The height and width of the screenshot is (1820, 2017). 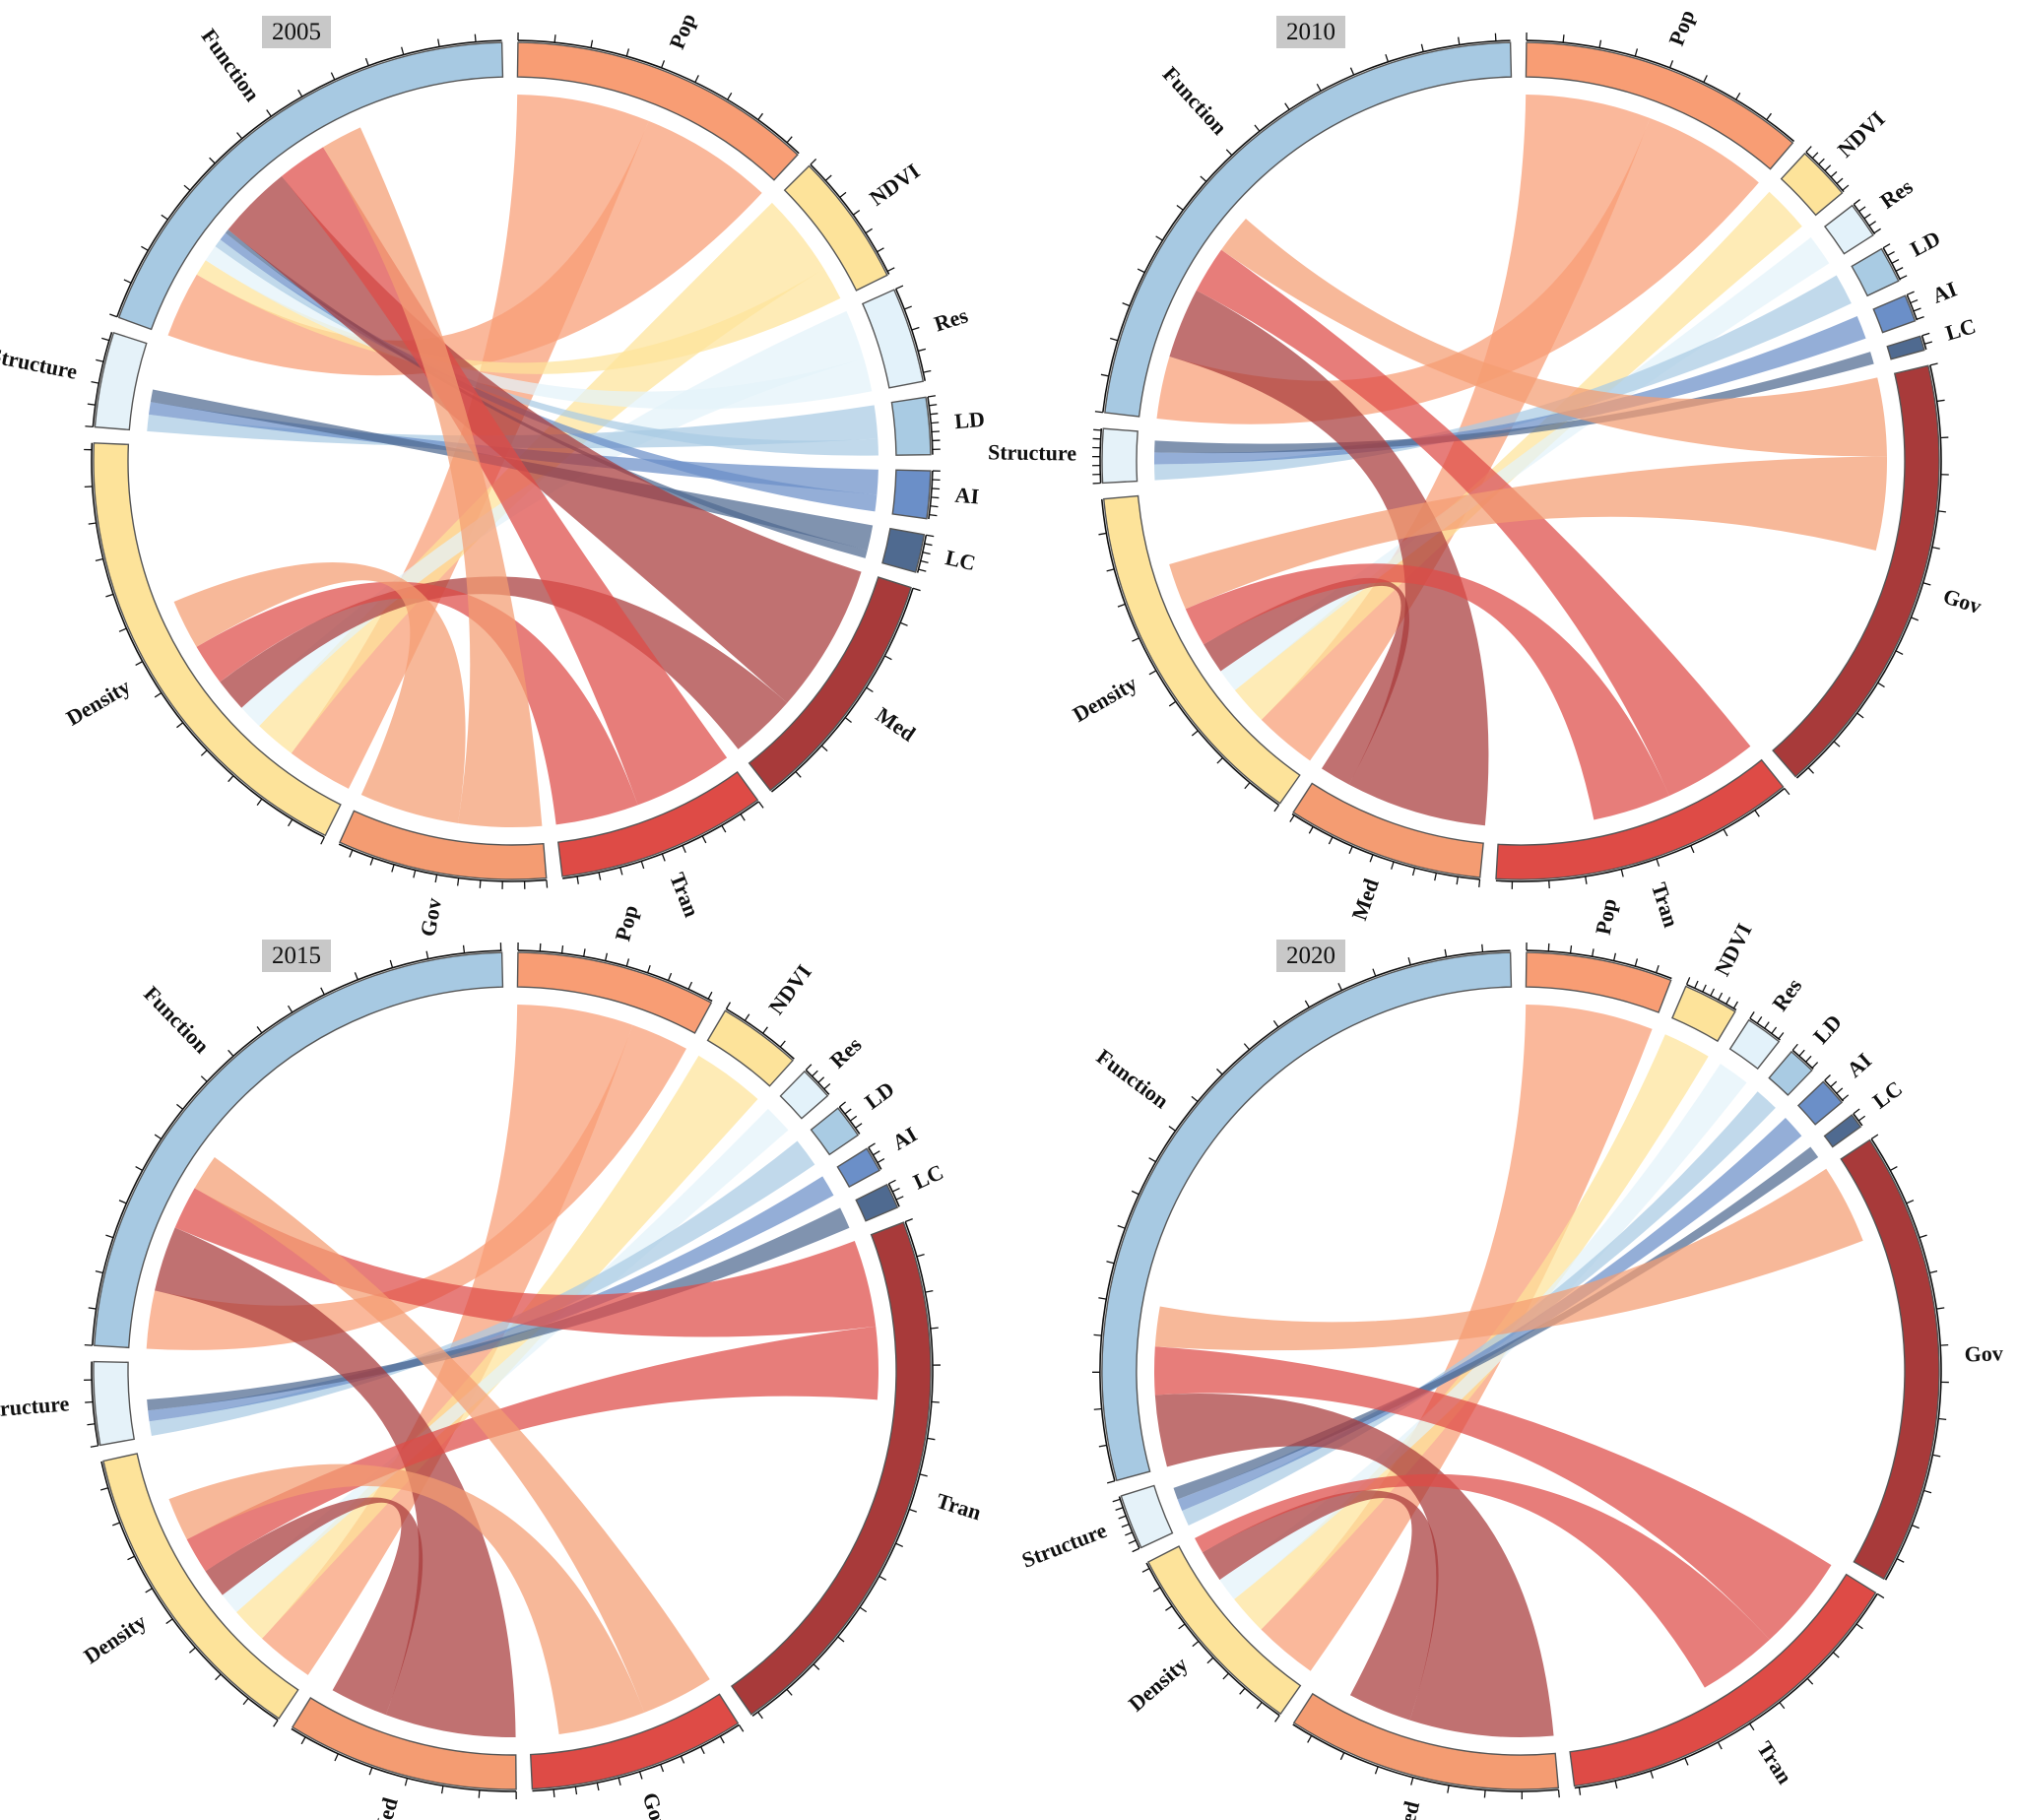 I want to click on segment-axis-ai, so click(x=931, y=495).